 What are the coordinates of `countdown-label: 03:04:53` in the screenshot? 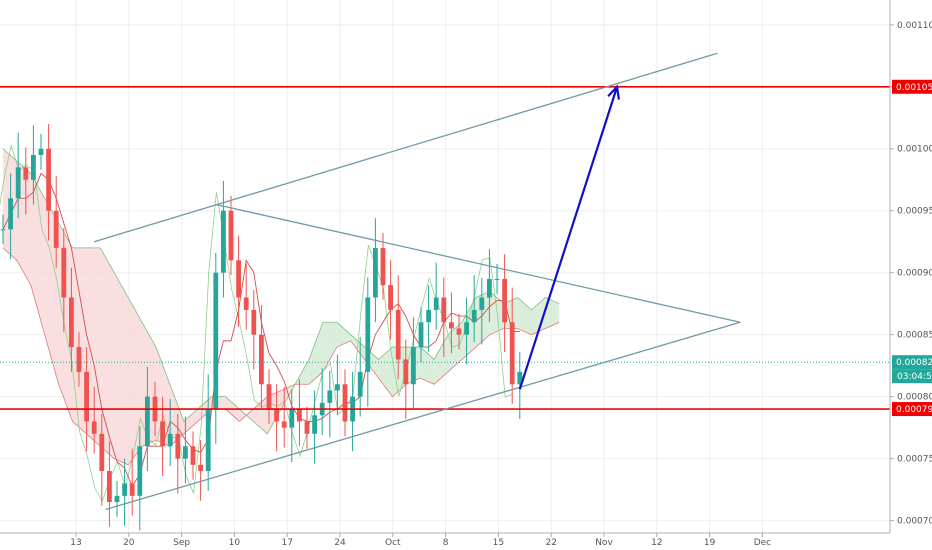 It's located at (914, 377).